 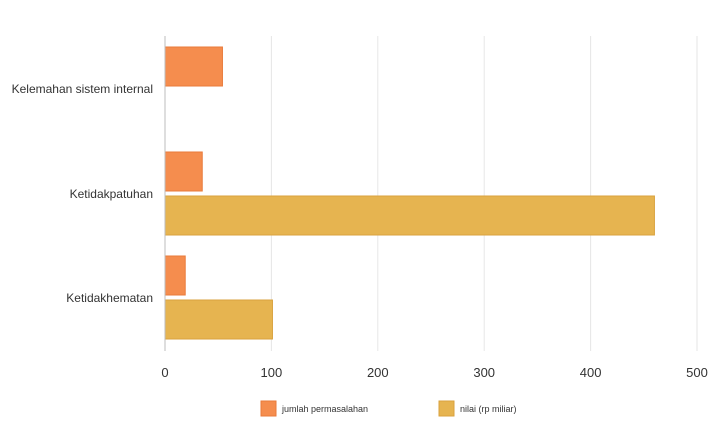 I want to click on legend-label: jumlah permasalahan, so click(x=324, y=409).